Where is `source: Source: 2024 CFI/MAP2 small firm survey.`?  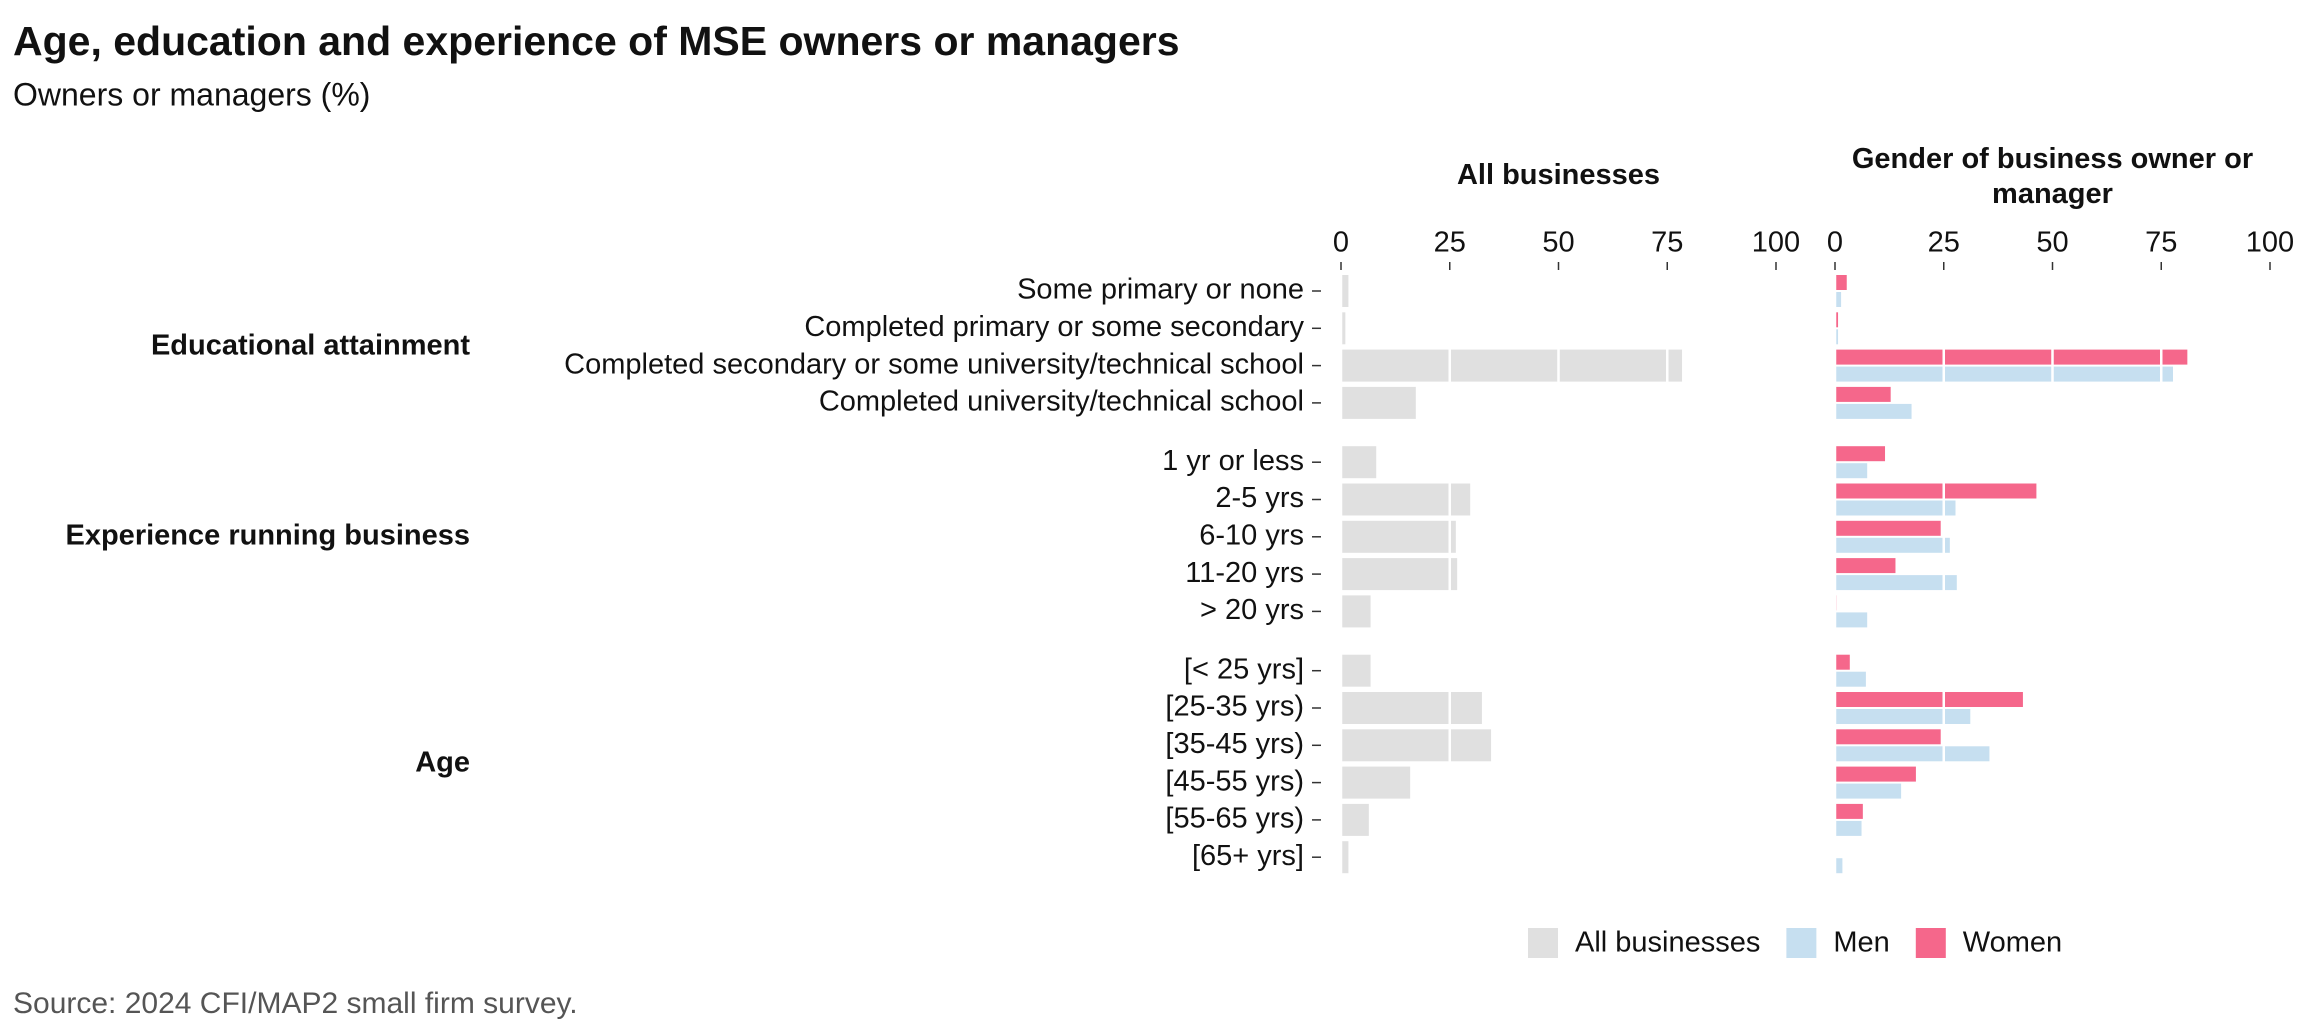 source: Source: 2024 CFI/MAP2 small firm survey. is located at coordinates (295, 1003).